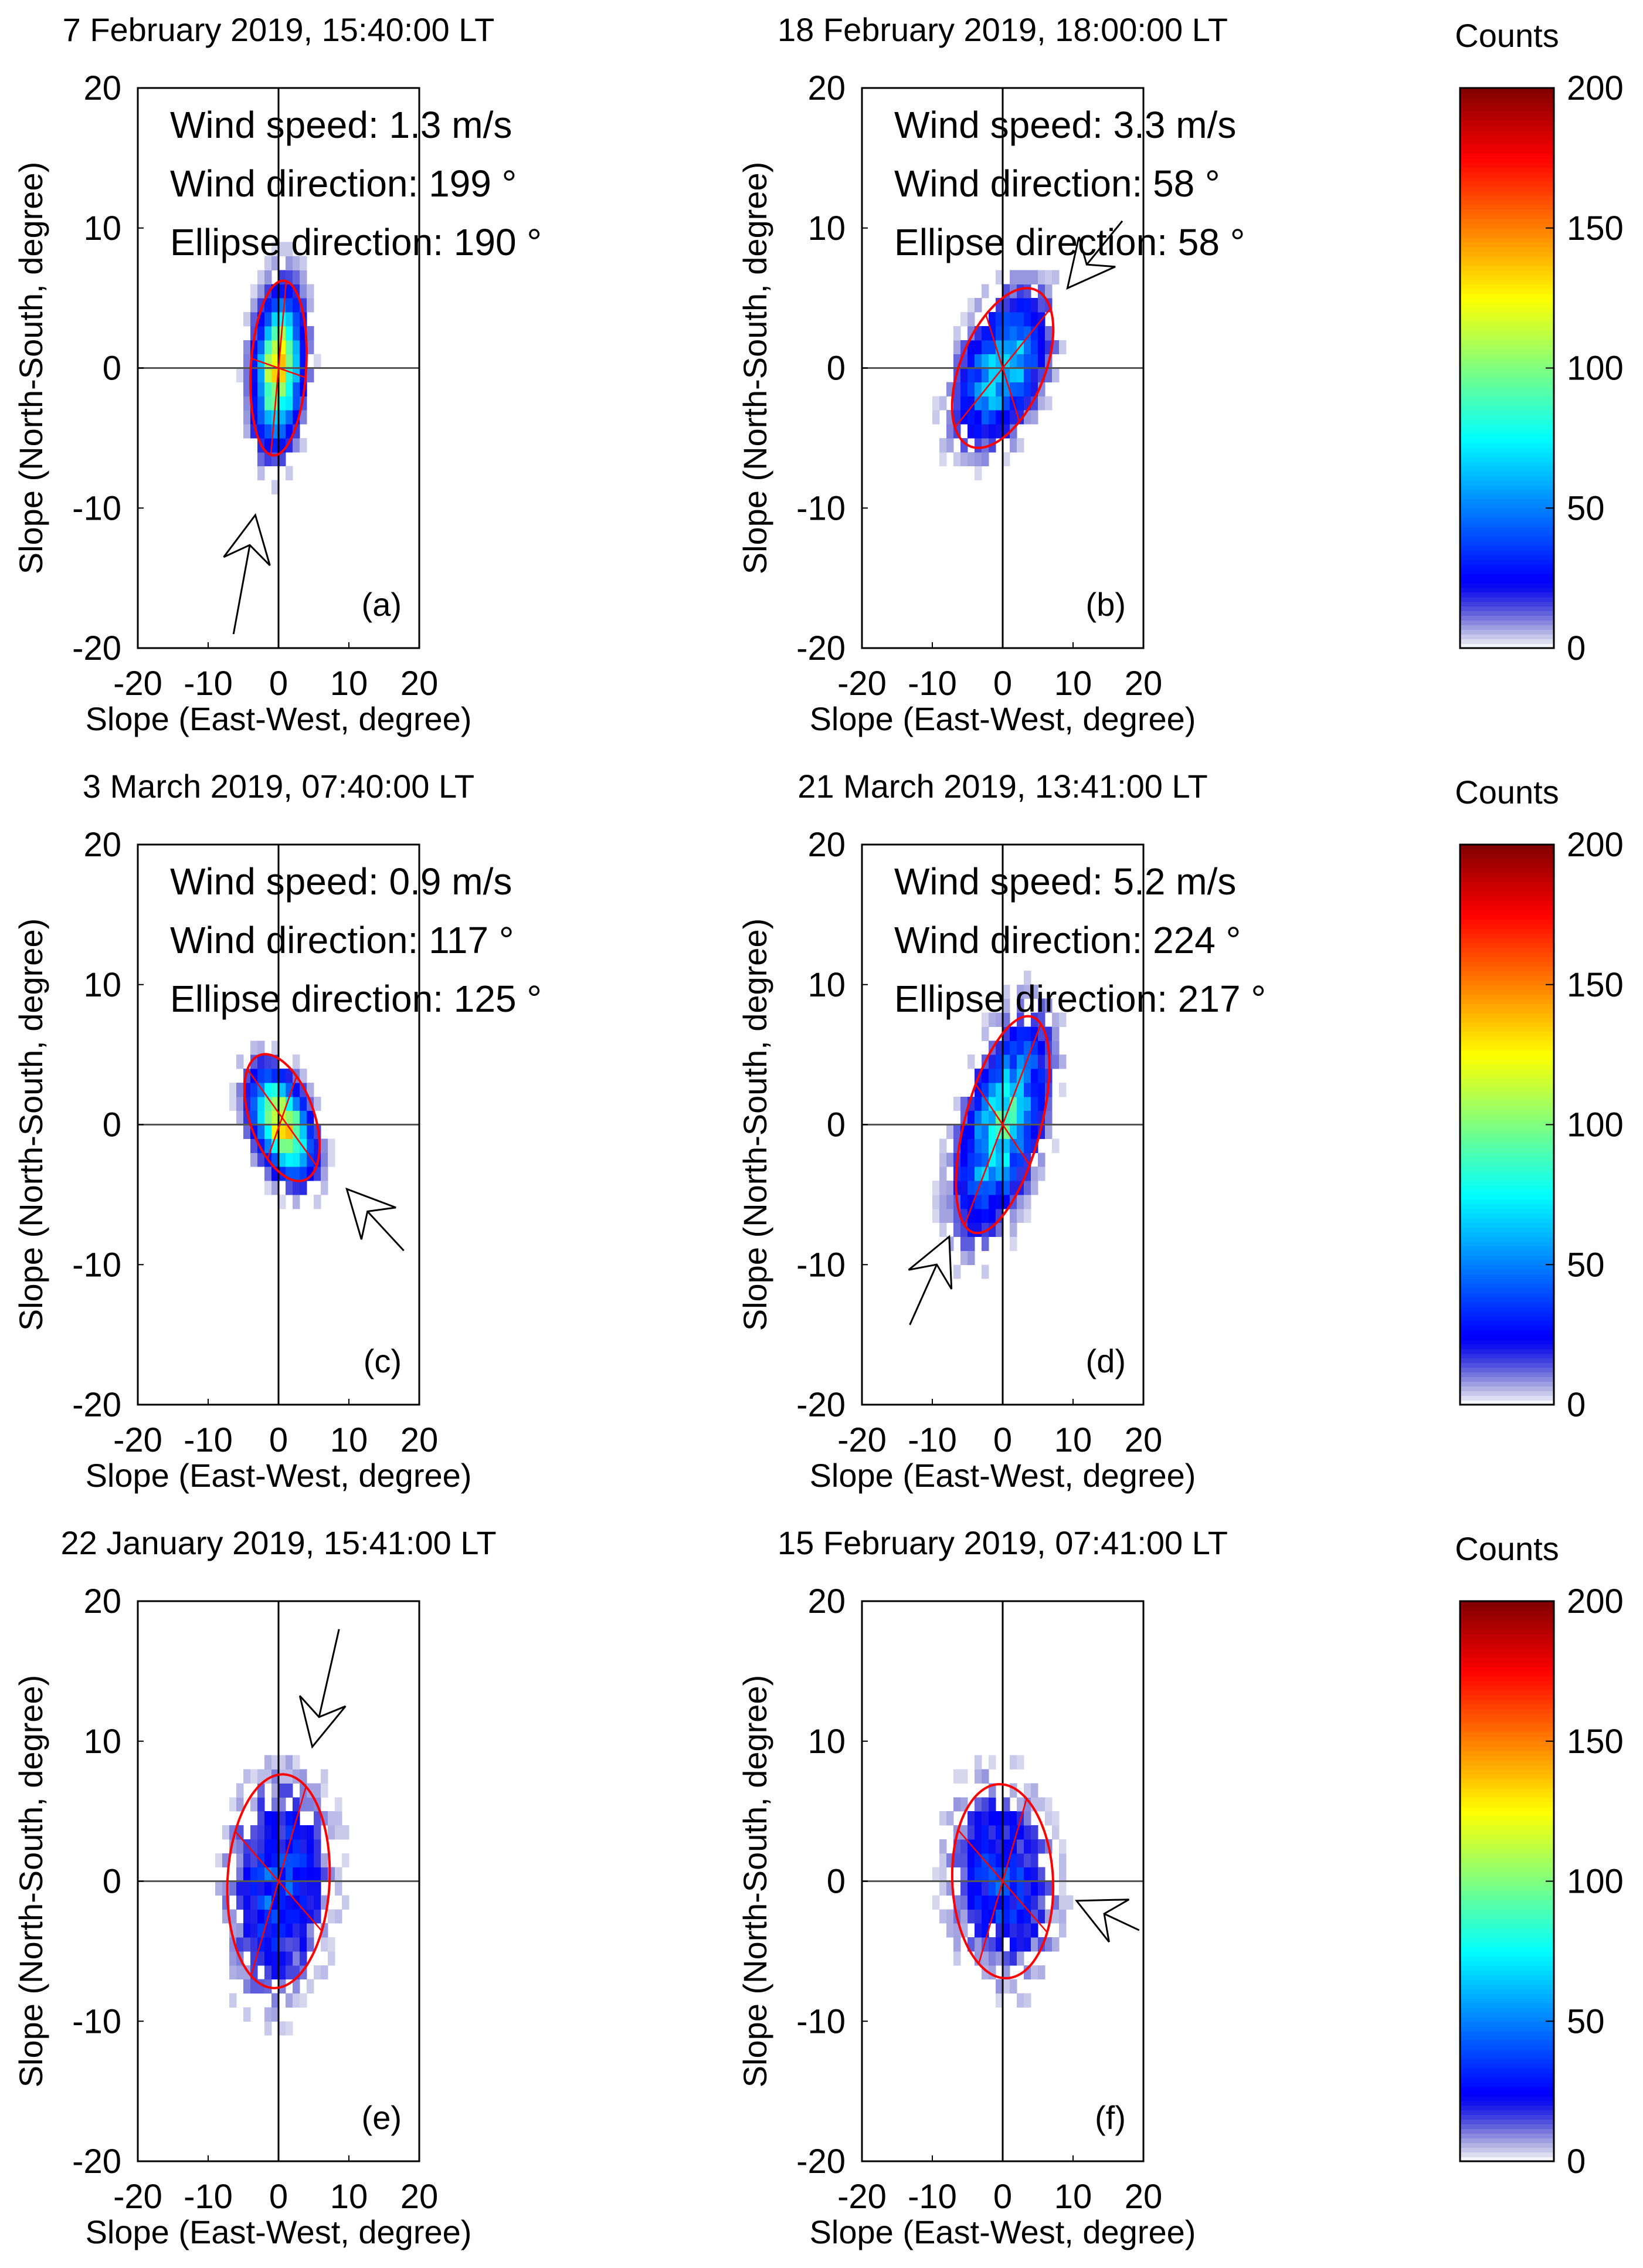 The image size is (1643, 2268). Describe the element at coordinates (341, 125) in the screenshot. I see `annotation-line: Wind speed: 1.3 m/s` at that location.